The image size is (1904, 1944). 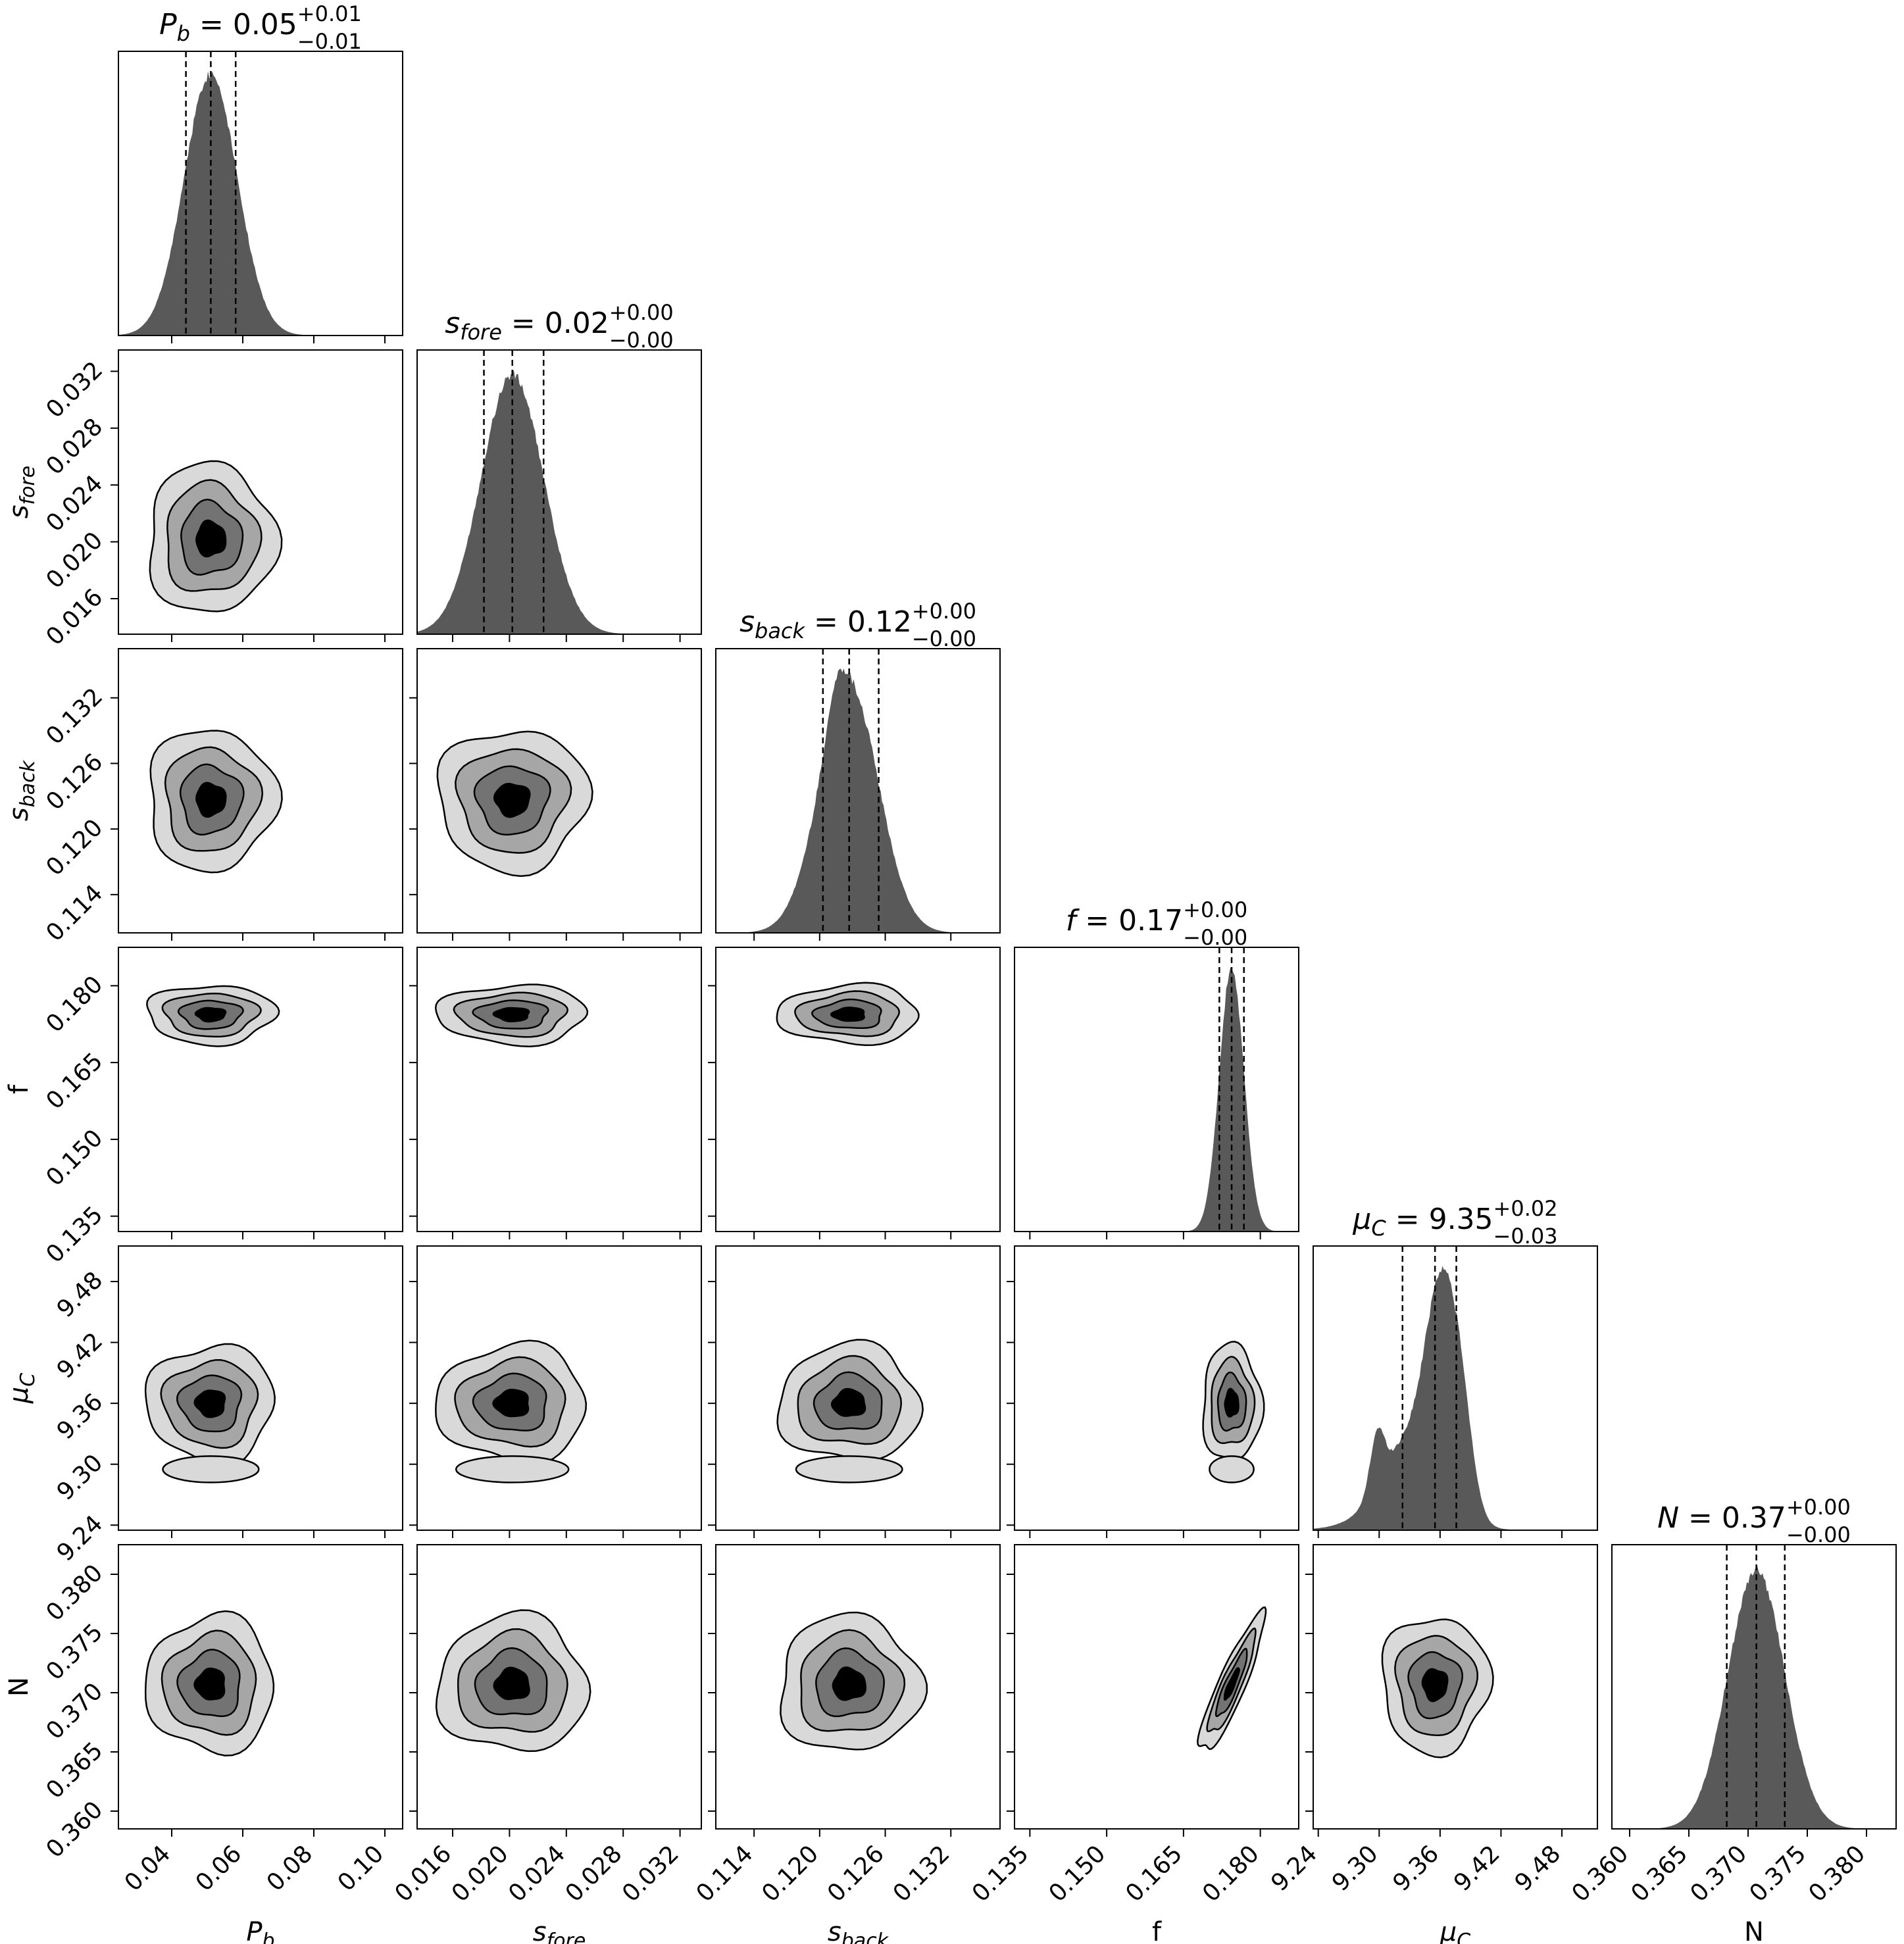 What do you see at coordinates (858, 1089) in the screenshot?
I see `panel-sback-f` at bounding box center [858, 1089].